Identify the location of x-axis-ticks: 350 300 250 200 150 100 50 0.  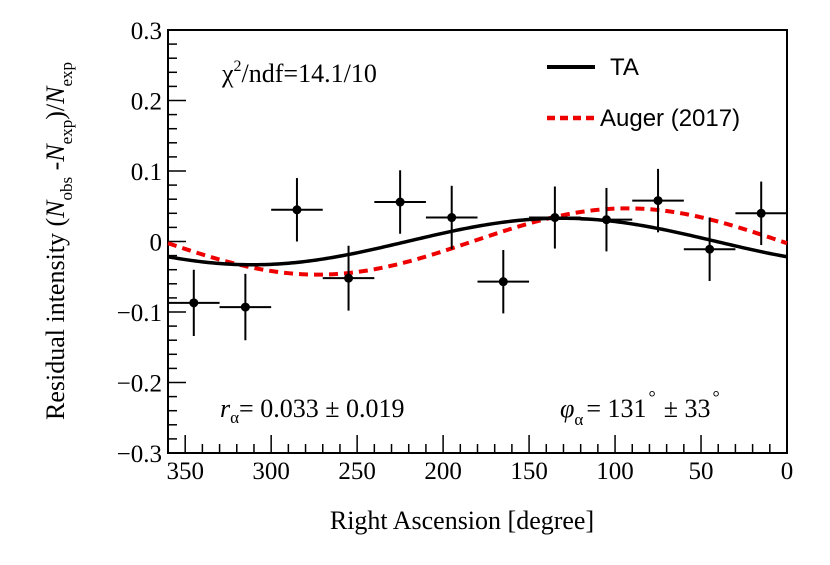
(479, 460).